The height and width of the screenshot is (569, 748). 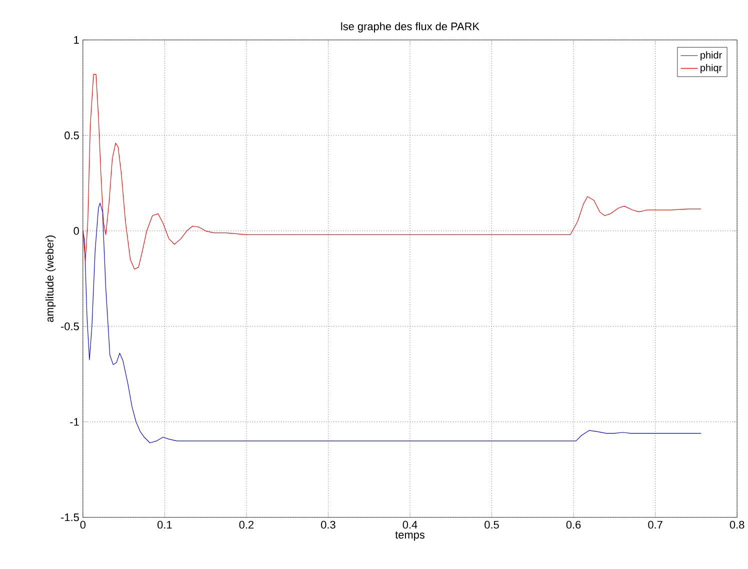 I want to click on x-tick-label: 0.3, so click(x=328, y=524).